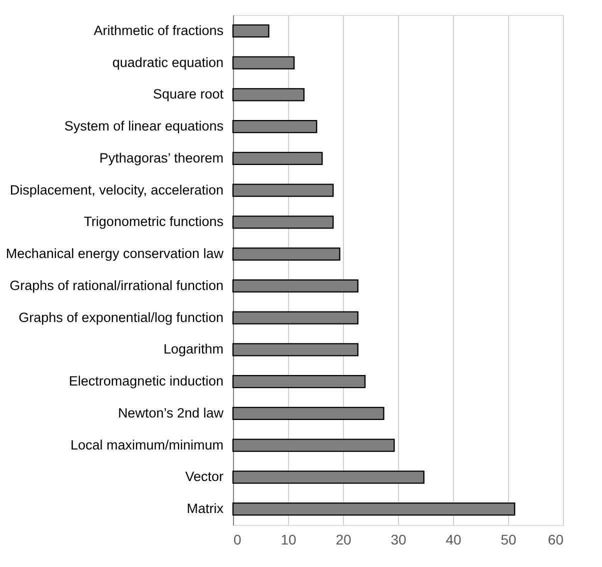 This screenshot has height=567, width=602. I want to click on y-tick-label: System of linear equations, so click(144, 126).